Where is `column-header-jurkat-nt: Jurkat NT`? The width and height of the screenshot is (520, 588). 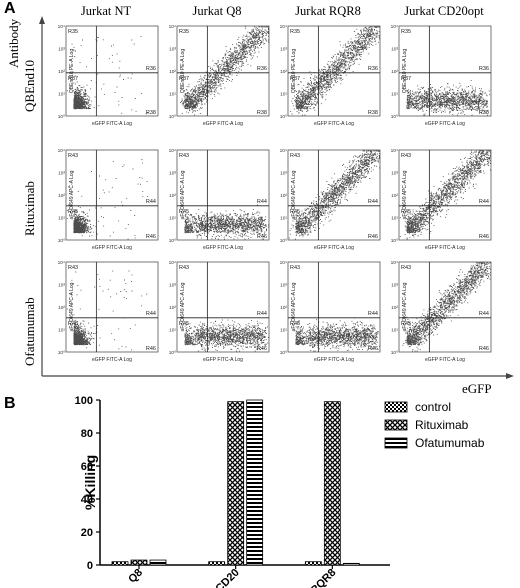 column-header-jurkat-nt: Jurkat NT is located at coordinates (106, 11).